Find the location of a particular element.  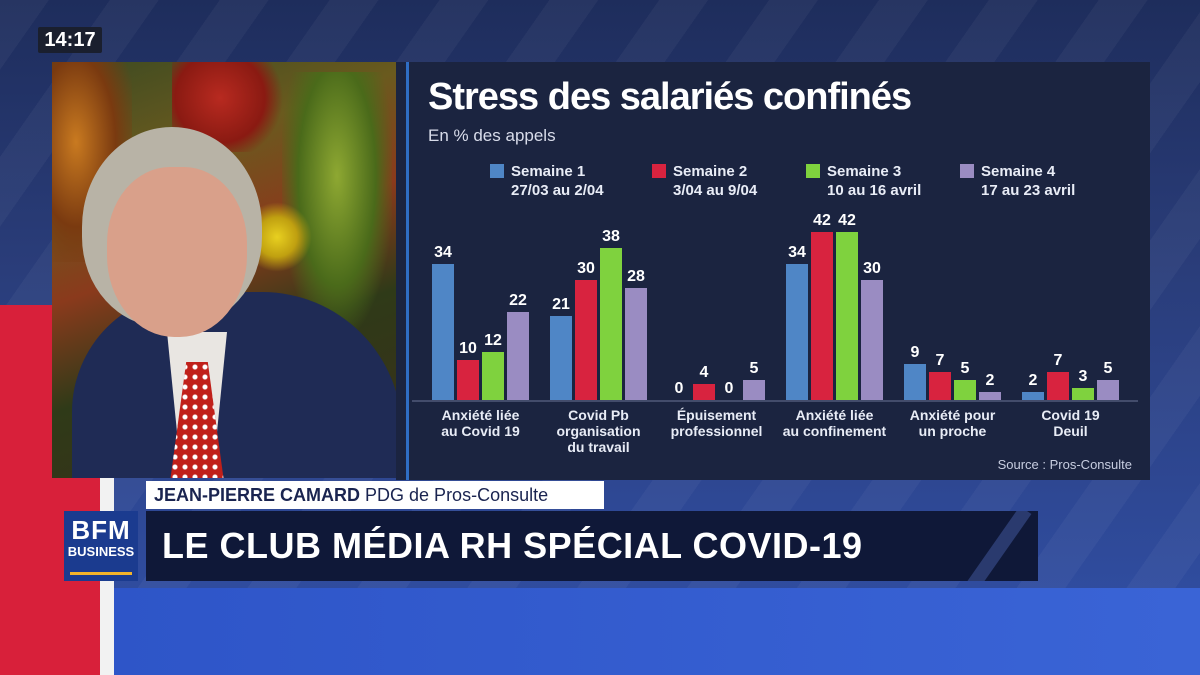

category-label-line: organisation is located at coordinates (598, 431).